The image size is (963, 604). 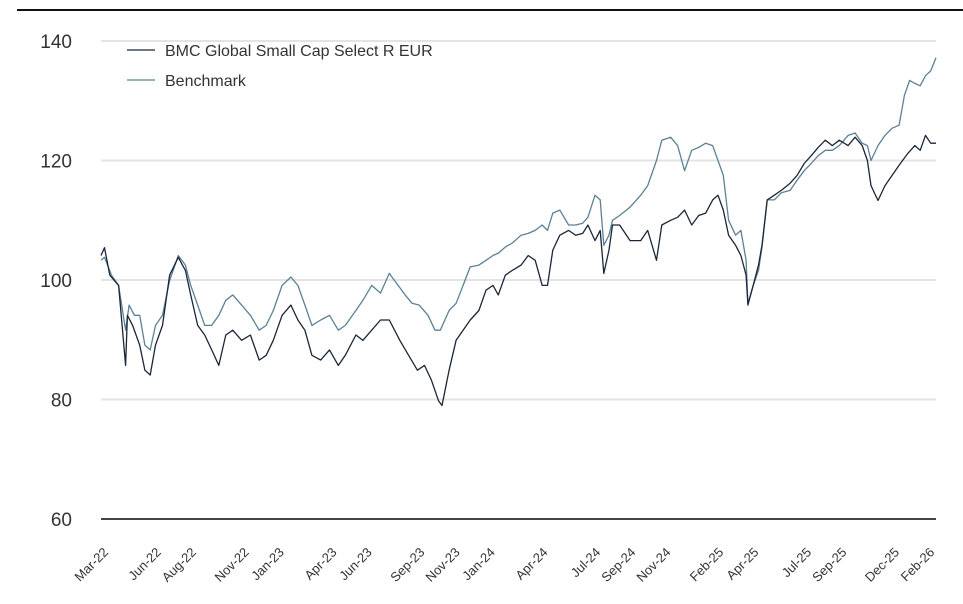 I want to click on x-tick-label: Apr-24, so click(x=531, y=564).